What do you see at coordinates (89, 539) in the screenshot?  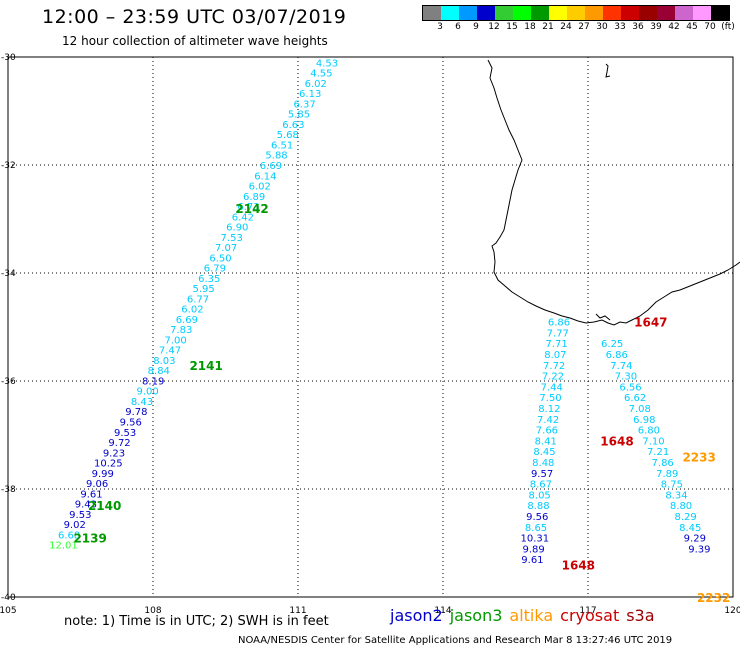 I see `pass-time-label: 2139` at bounding box center [89, 539].